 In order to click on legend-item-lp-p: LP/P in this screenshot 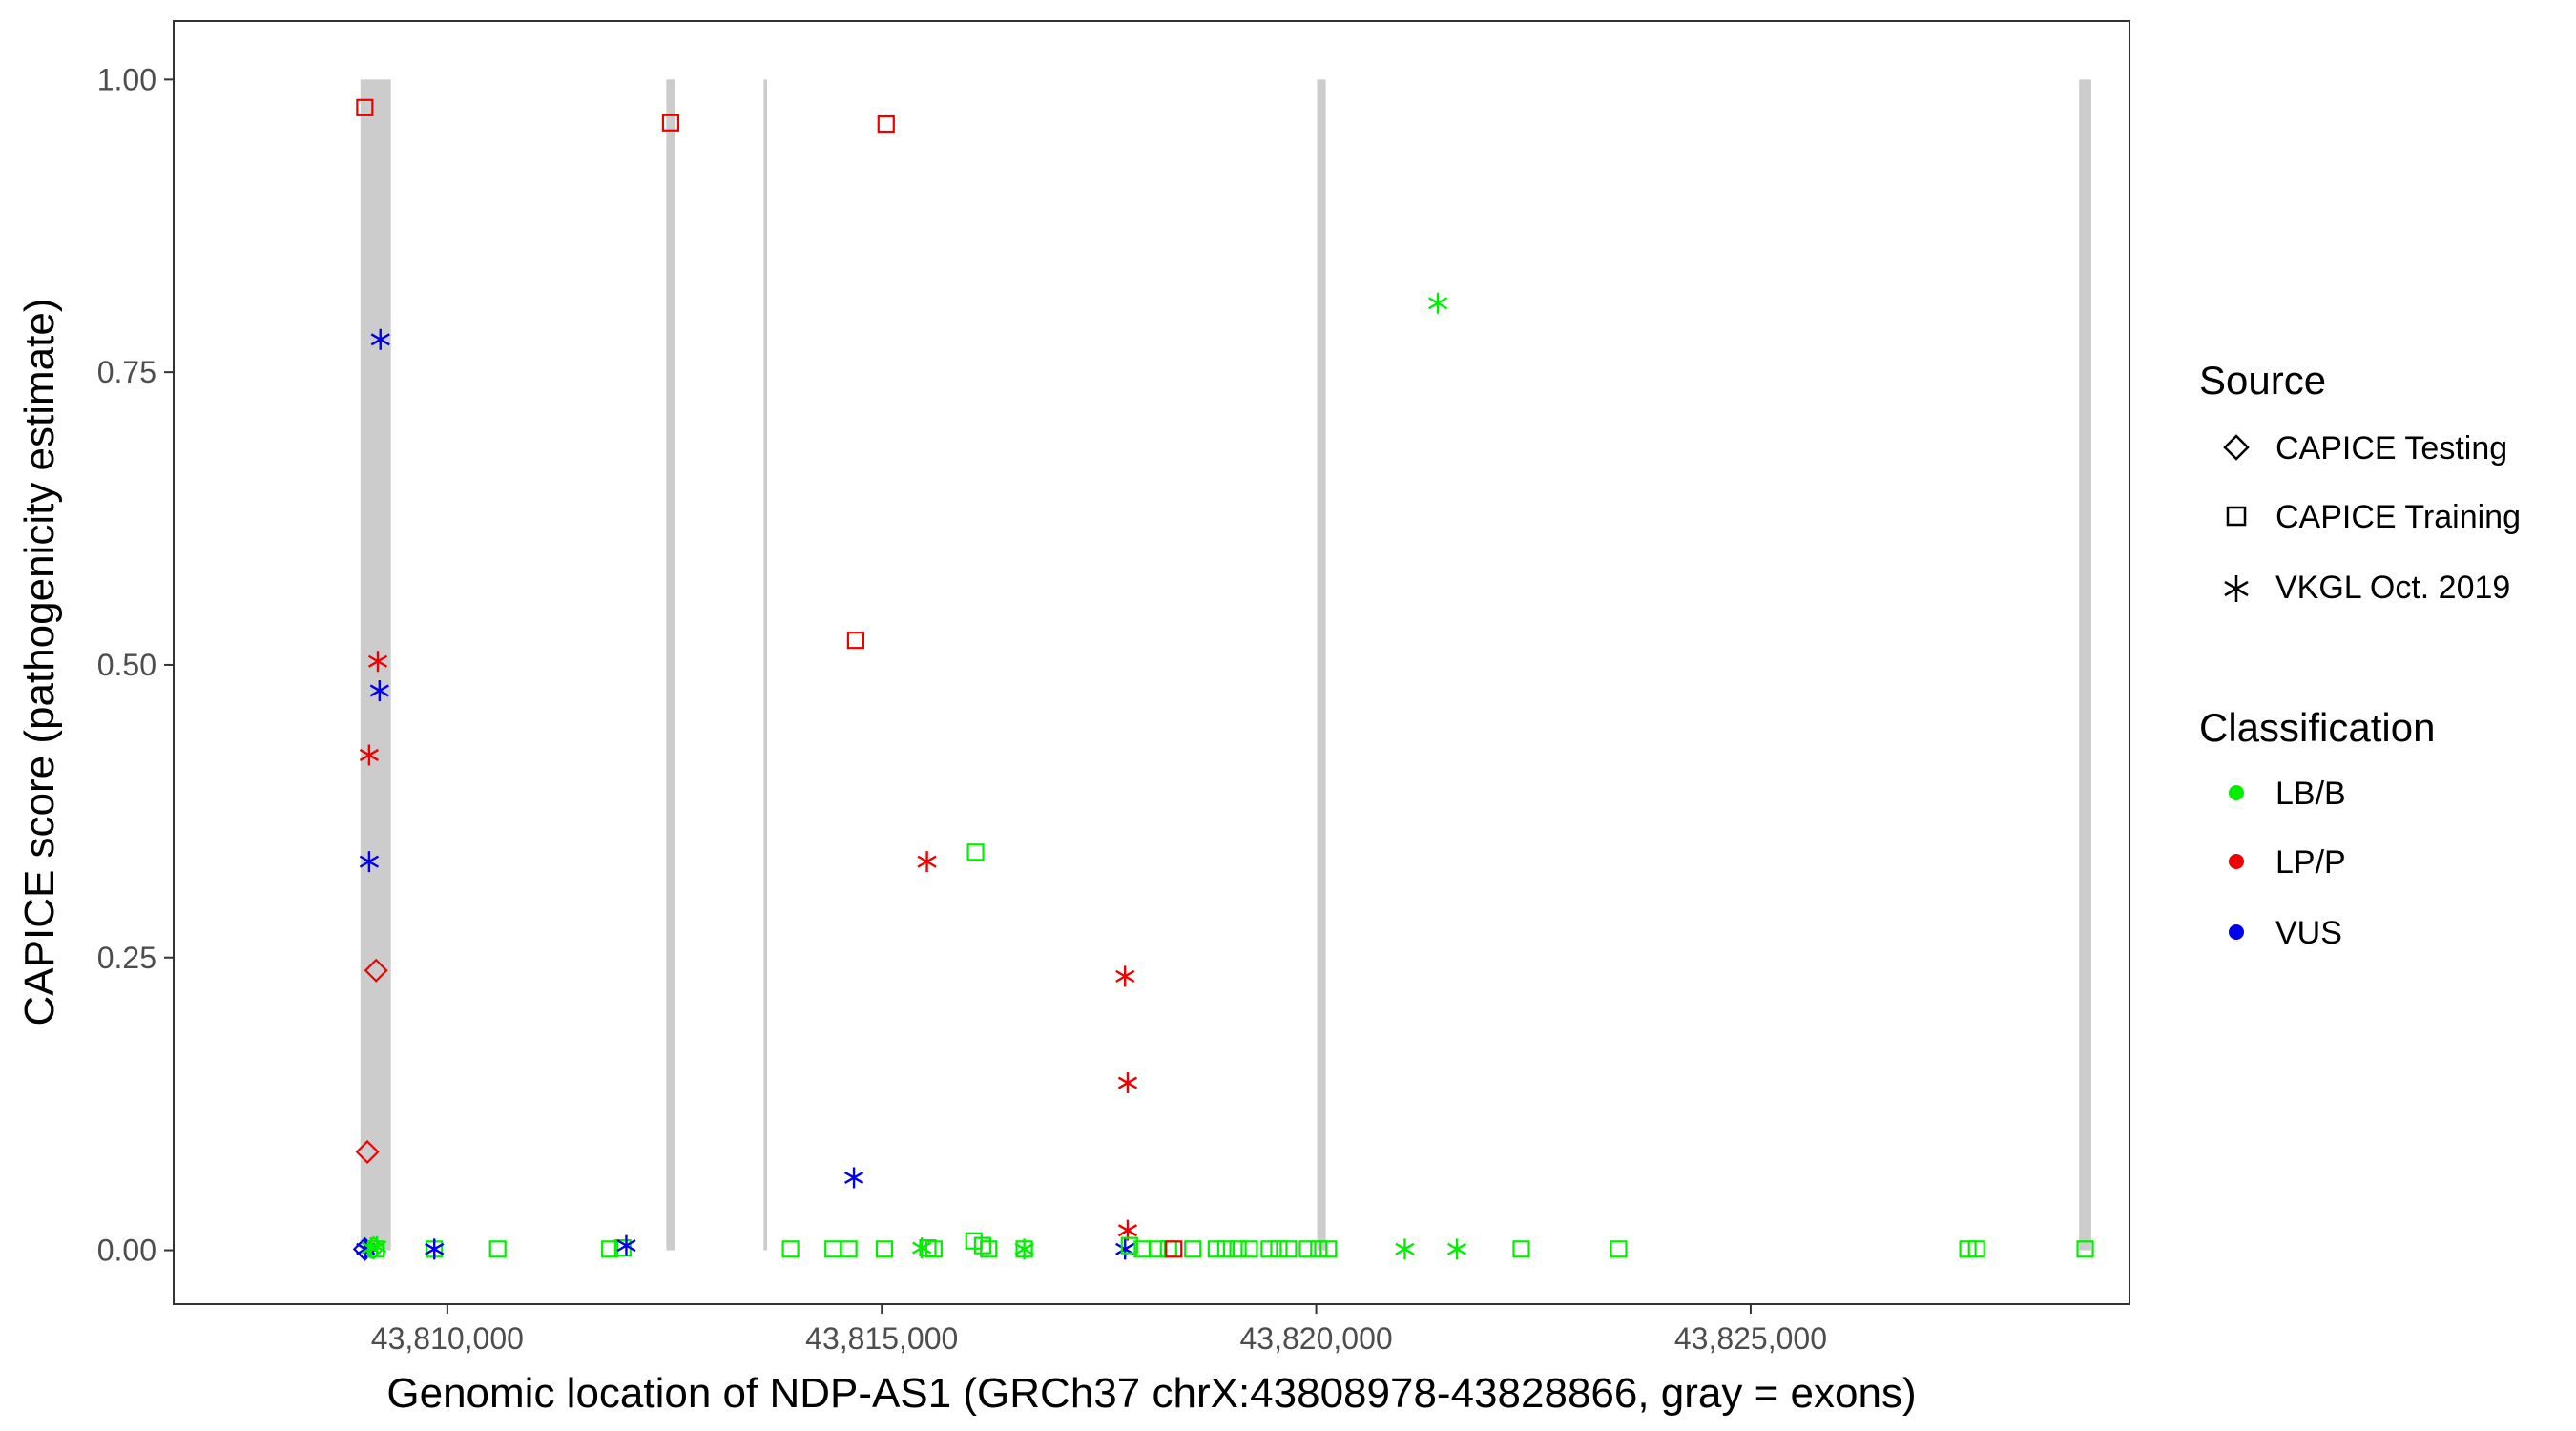, I will do `click(2287, 862)`.